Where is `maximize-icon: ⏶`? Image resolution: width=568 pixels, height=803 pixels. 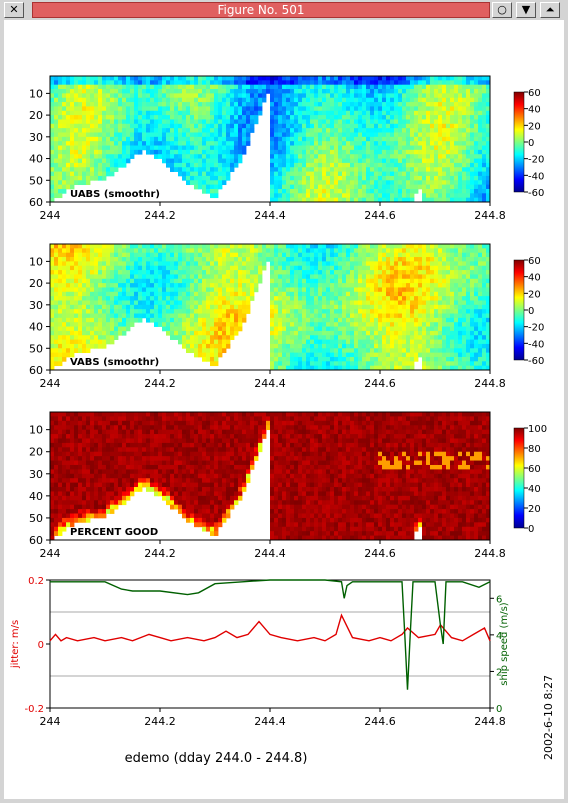 maximize-icon: ⏶ is located at coordinates (550, 10).